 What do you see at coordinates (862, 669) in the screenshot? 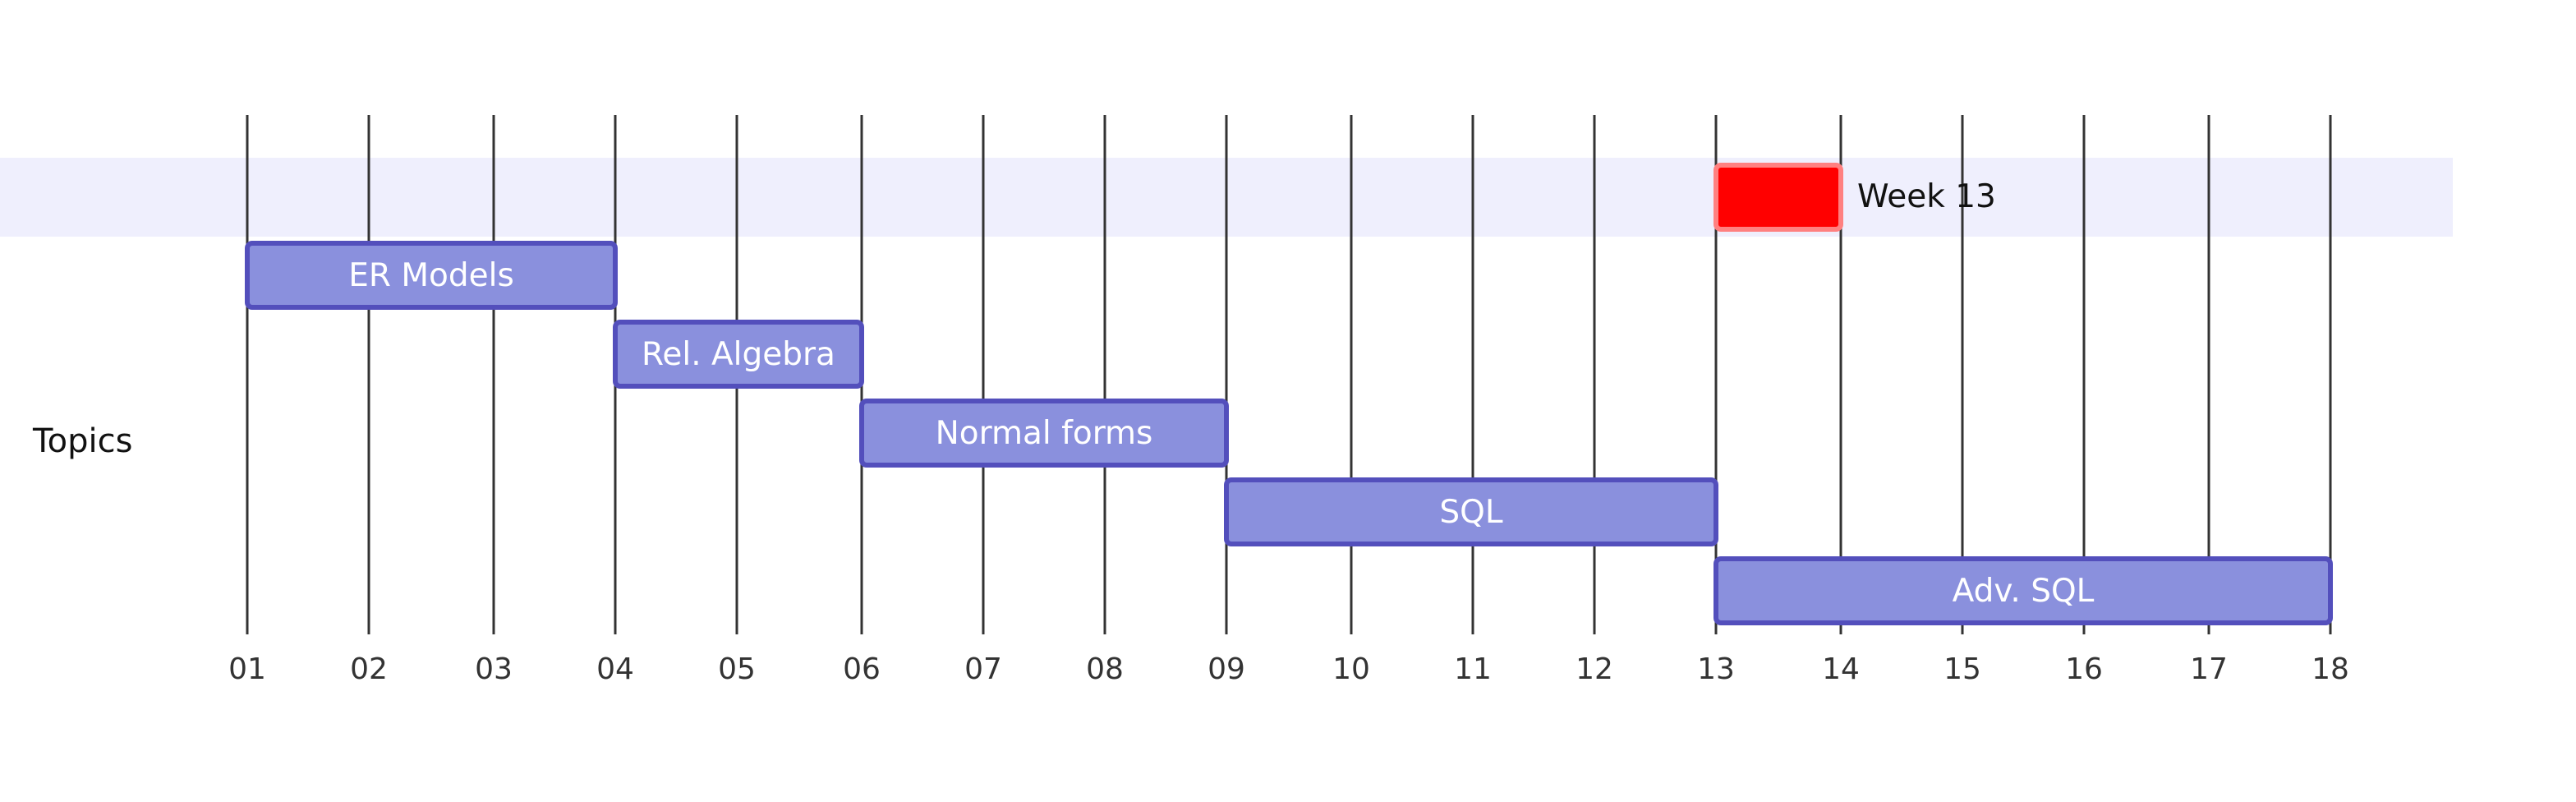
I see `tick-label-06: 06` at bounding box center [862, 669].